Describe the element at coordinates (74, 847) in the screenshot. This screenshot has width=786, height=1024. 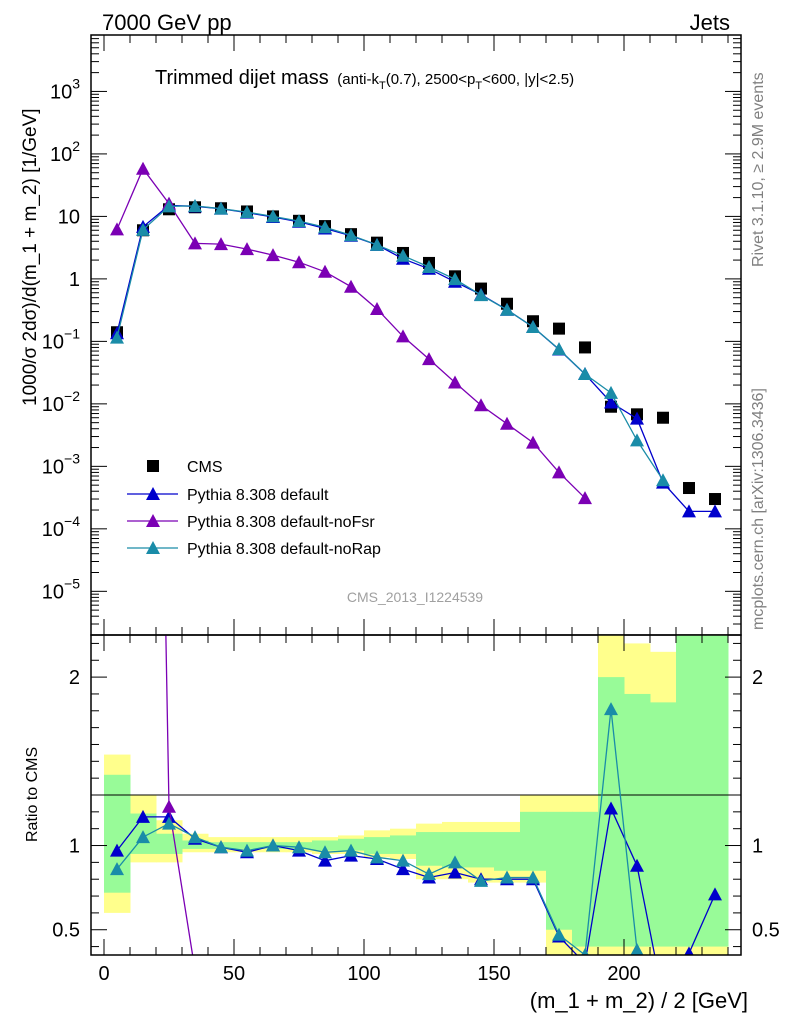
I see `ratio-ytick-label: 1` at that location.